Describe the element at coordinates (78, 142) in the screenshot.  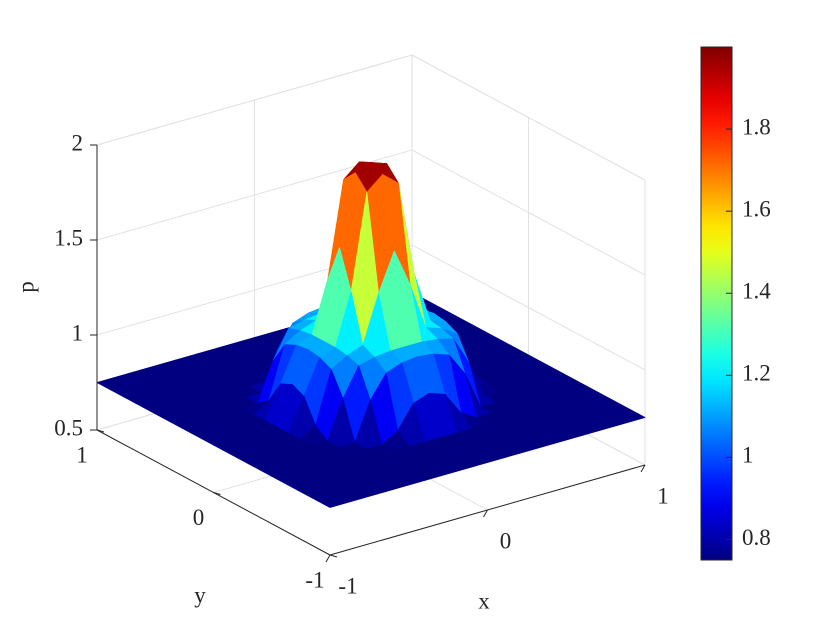
I see `z-tick-label: 2` at that location.